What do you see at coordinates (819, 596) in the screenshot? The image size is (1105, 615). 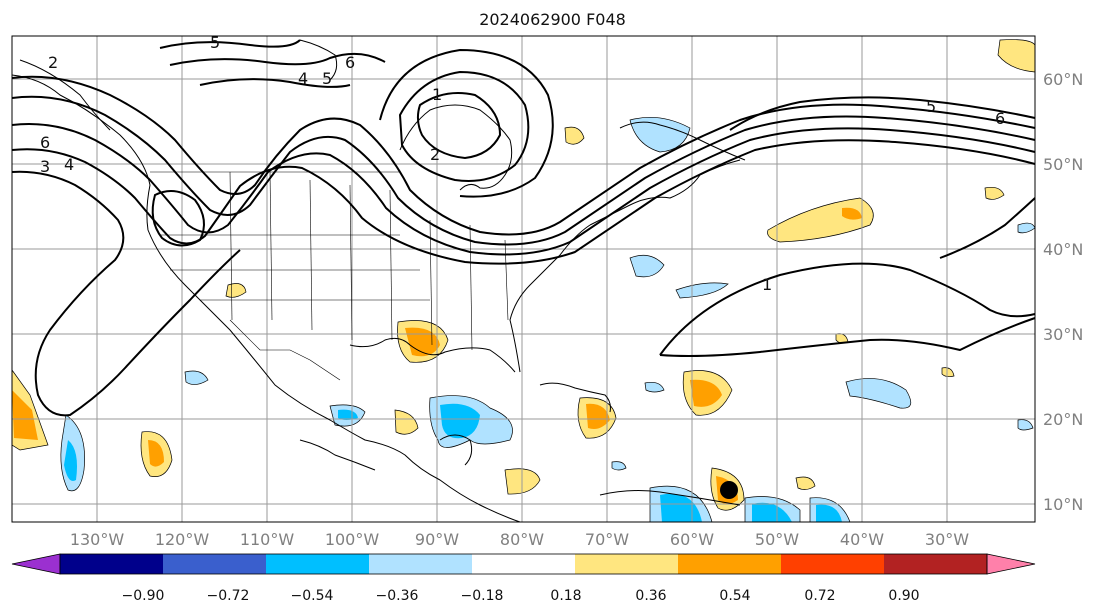 I see `colorbar-tick-label: 0.72` at bounding box center [819, 596].